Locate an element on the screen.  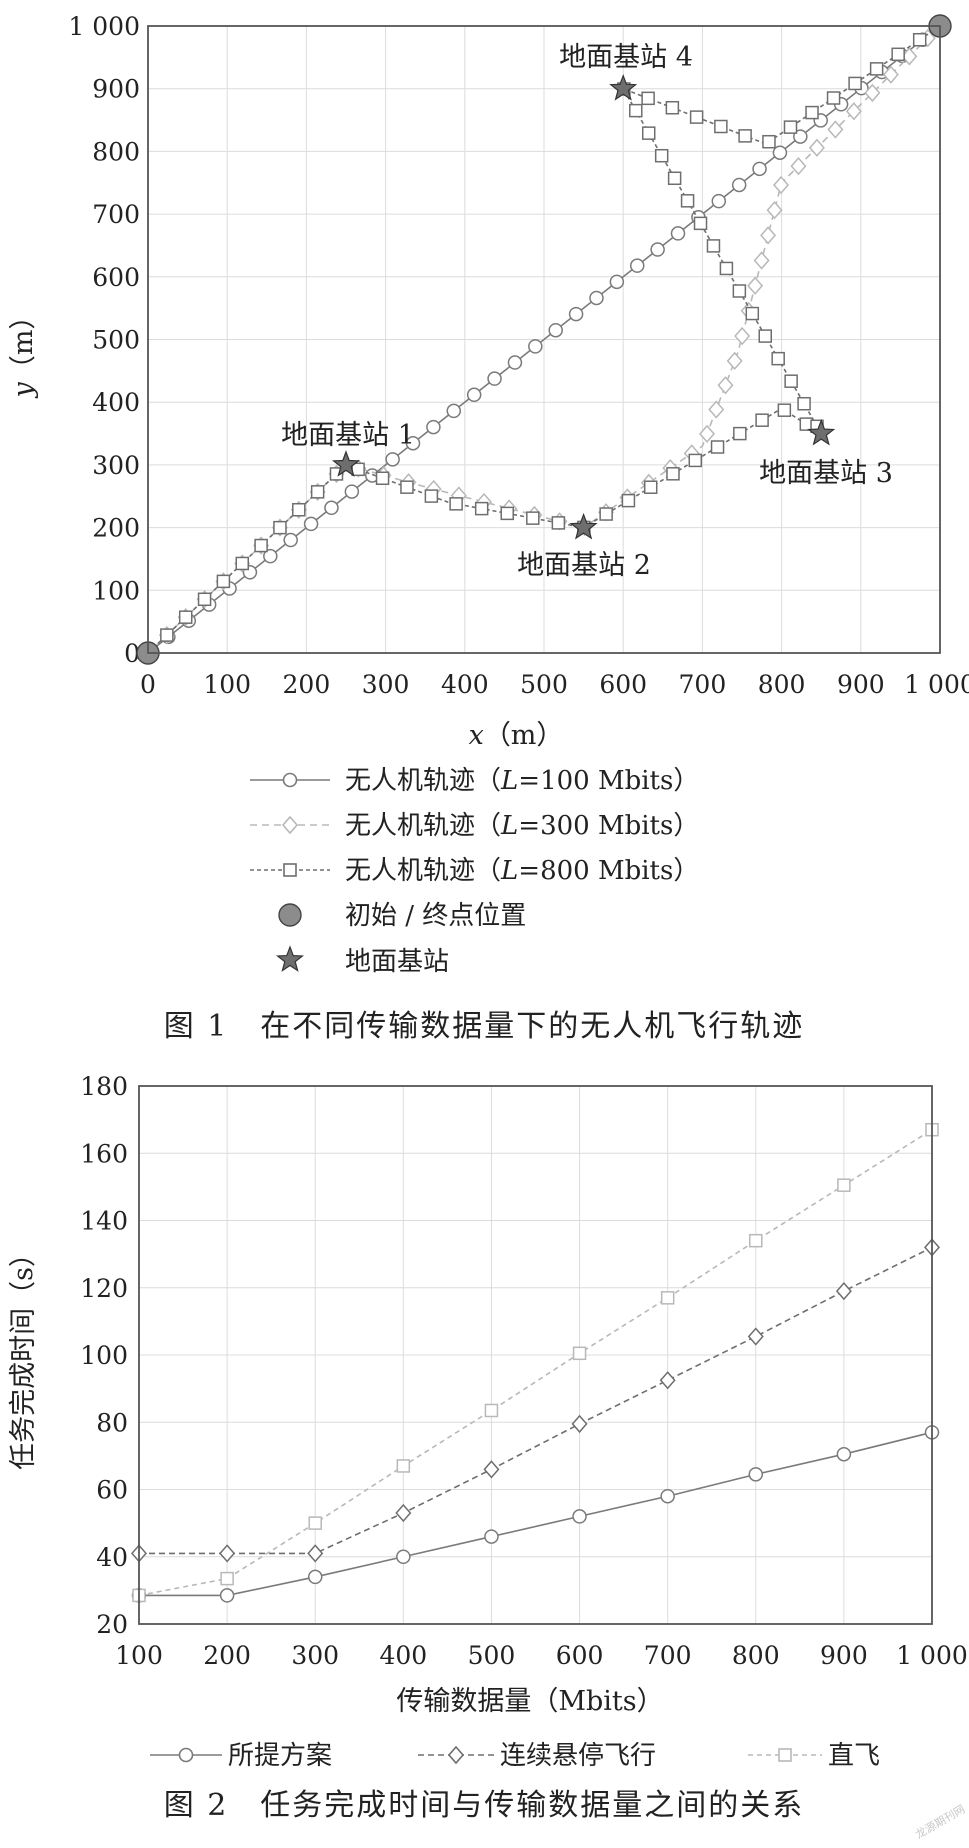
legend1-item-300: 无人机轨迹（L=300 Mbits） is located at coordinates (474, 826).